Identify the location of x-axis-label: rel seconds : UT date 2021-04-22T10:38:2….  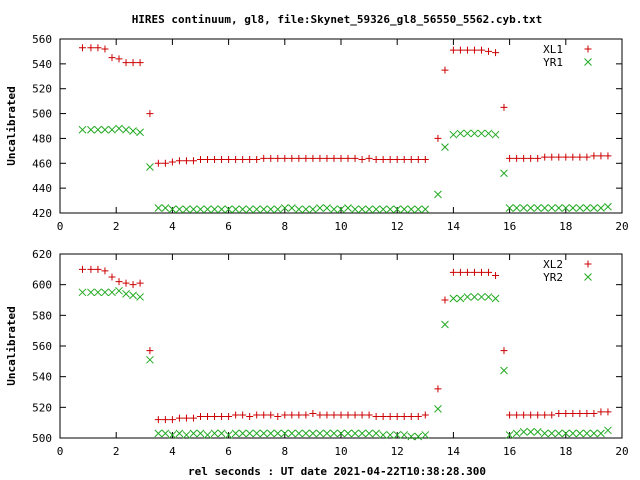
(337, 471).